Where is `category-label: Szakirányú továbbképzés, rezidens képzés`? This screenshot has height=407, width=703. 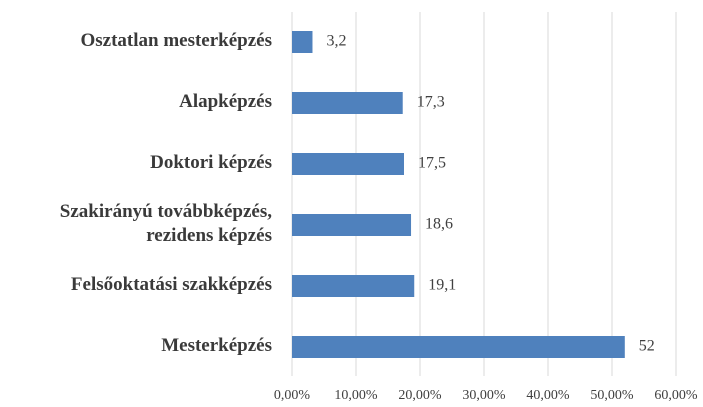 category-label: Szakirányú továbbképzés, rezidens képzés is located at coordinates (166, 223).